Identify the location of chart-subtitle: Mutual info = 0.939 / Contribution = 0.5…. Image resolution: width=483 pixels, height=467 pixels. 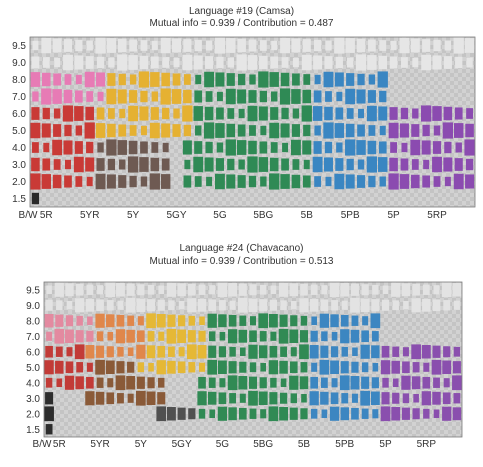
(241, 261).